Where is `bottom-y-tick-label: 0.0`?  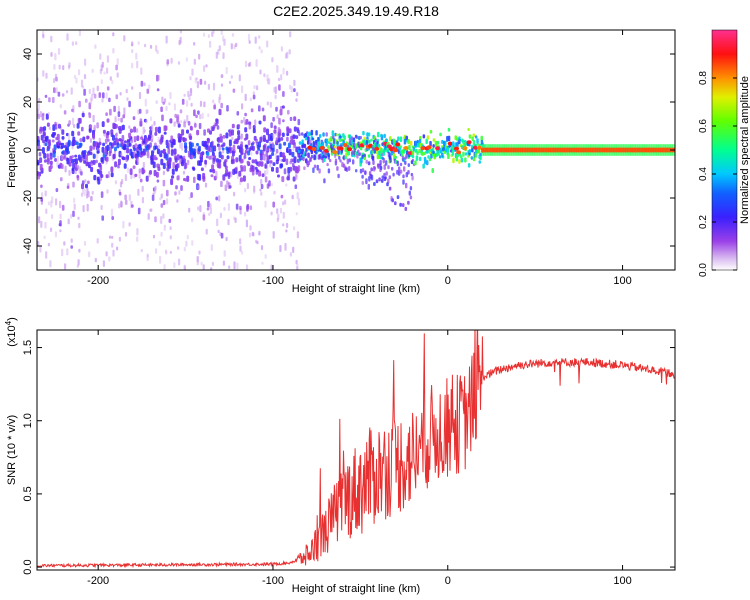 bottom-y-tick-label: 0.0 is located at coordinates (28, 566).